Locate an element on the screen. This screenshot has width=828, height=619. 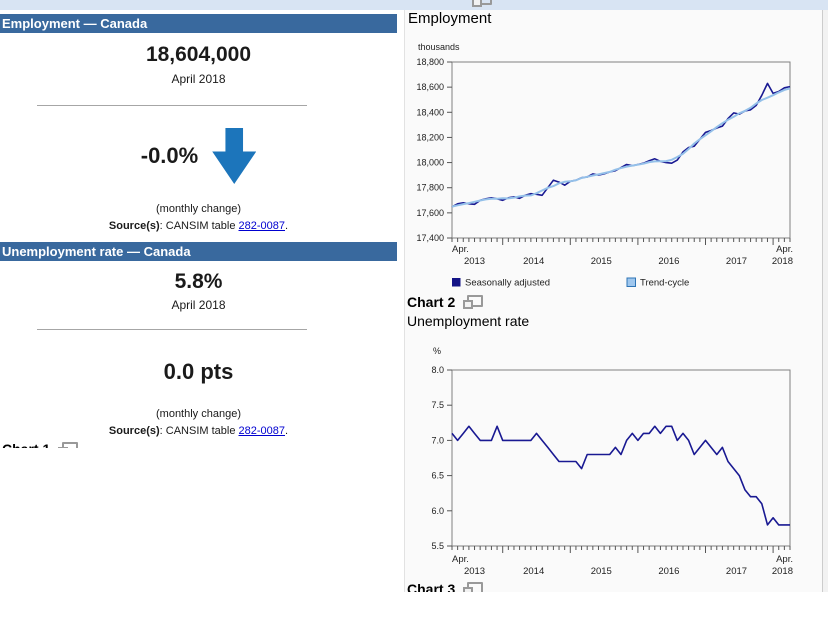
svg-text: 17,600 is located at coordinates (430, 213).